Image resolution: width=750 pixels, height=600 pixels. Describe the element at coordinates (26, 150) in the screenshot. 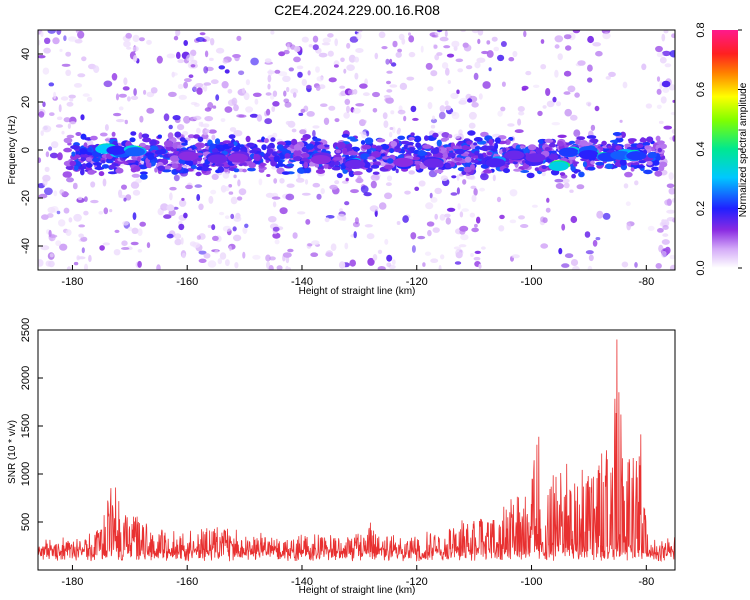

I see `y-tick-label: 0` at that location.